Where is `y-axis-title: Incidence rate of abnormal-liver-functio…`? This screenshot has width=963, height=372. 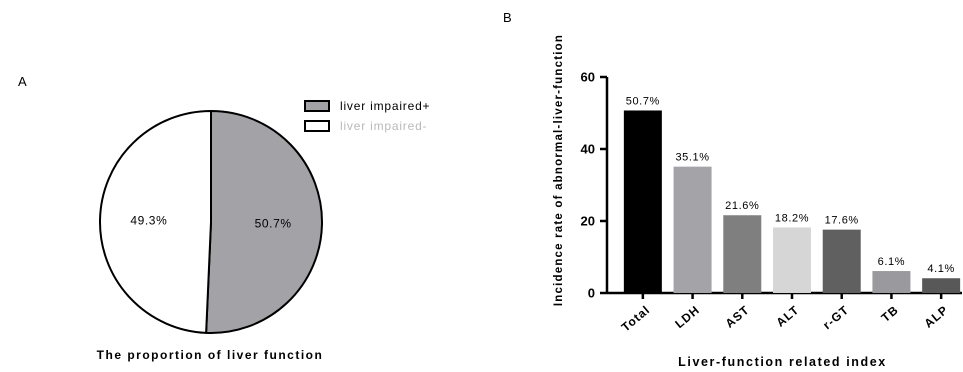
y-axis-title: Incidence rate of abnormal-liver-functio… is located at coordinates (559, 170).